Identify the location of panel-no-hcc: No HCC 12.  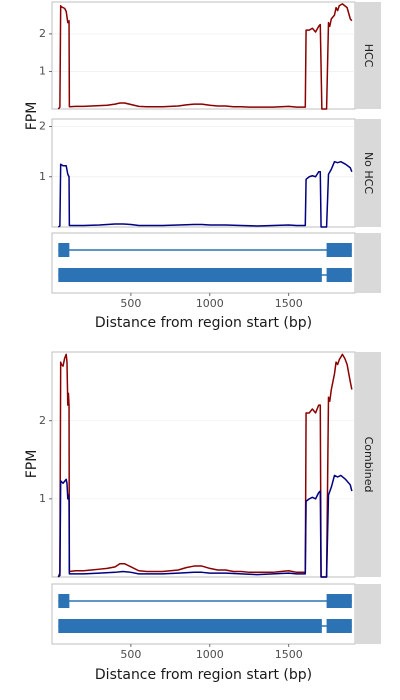
(210, 173).